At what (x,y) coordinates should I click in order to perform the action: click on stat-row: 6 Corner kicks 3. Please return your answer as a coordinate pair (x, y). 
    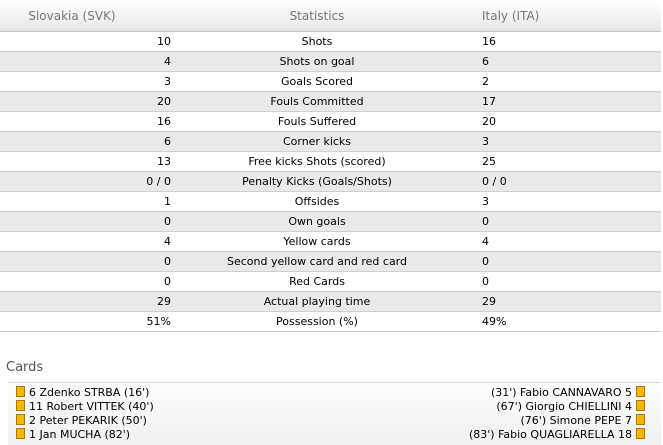
    Looking at the image, I should click on (330, 141).